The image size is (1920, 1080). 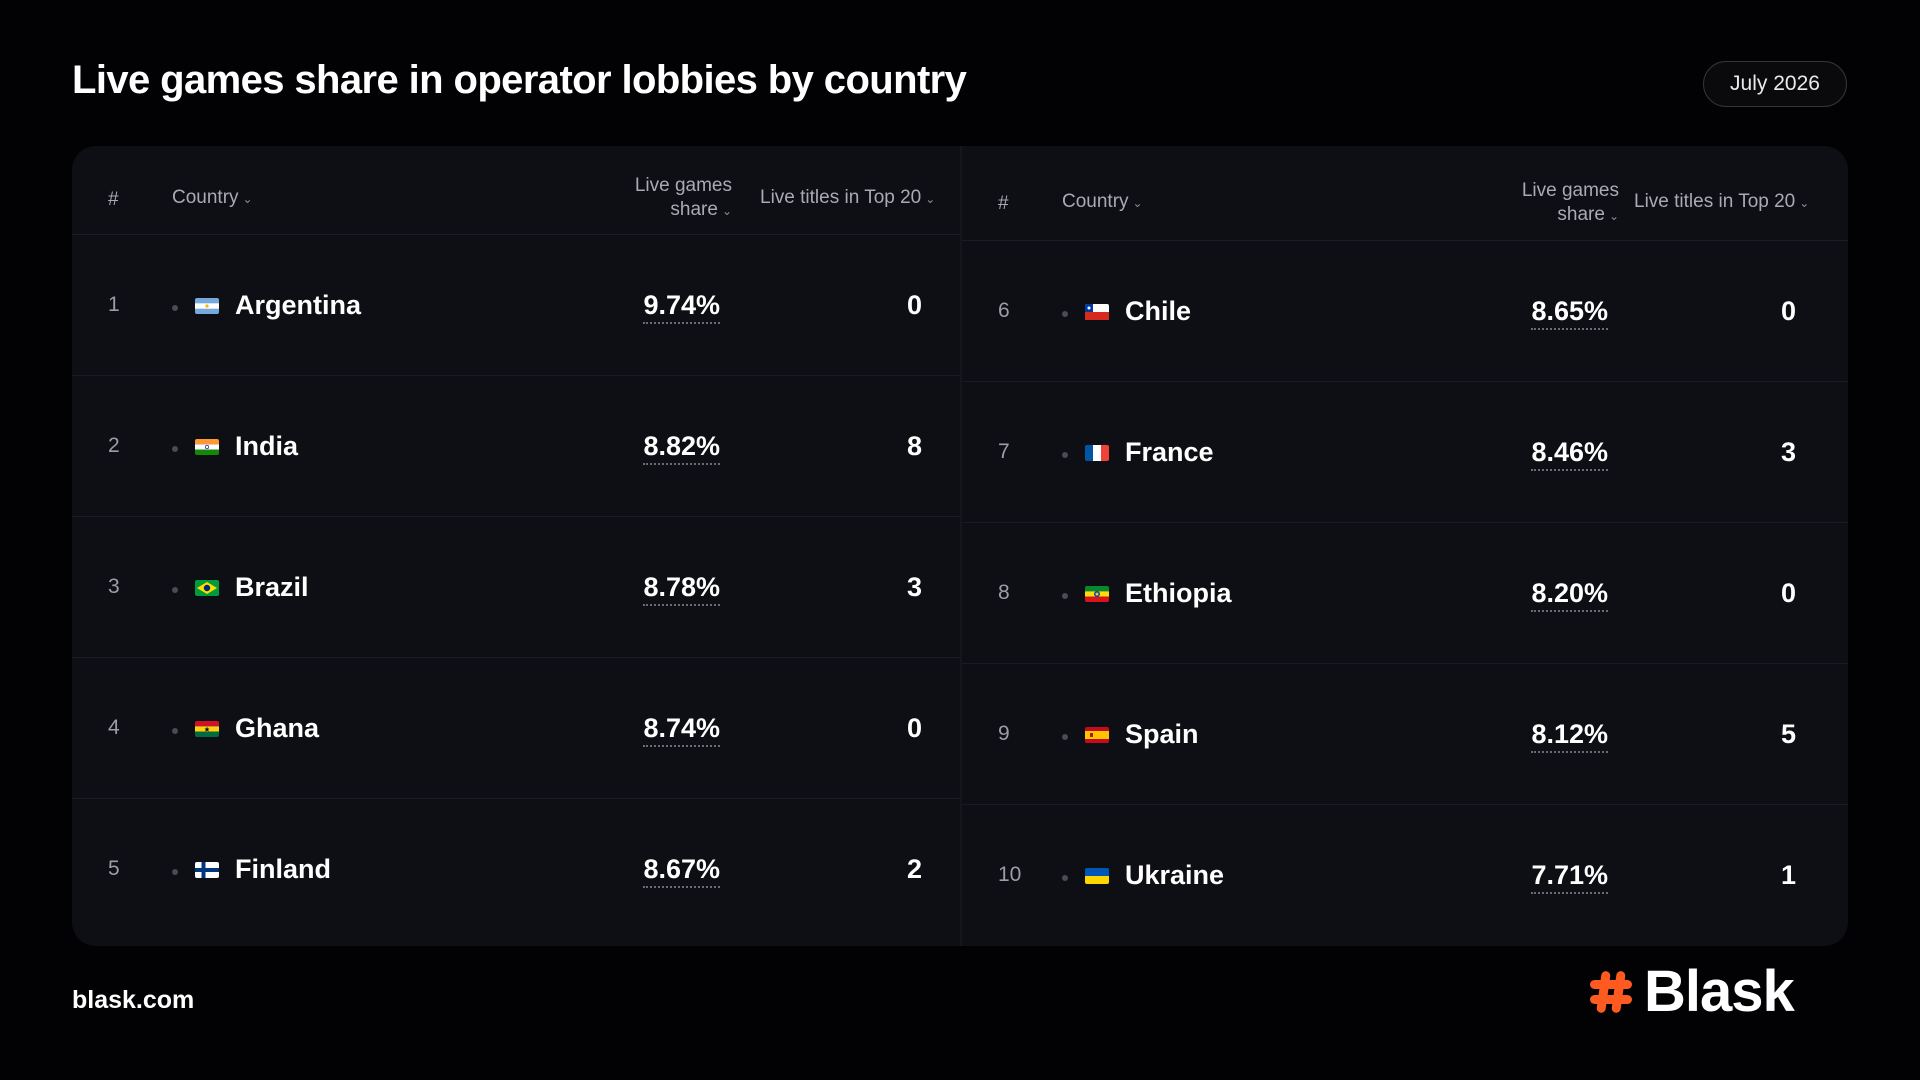 What do you see at coordinates (1569, 736) in the screenshot?
I see `share-value-text: 8.12%` at bounding box center [1569, 736].